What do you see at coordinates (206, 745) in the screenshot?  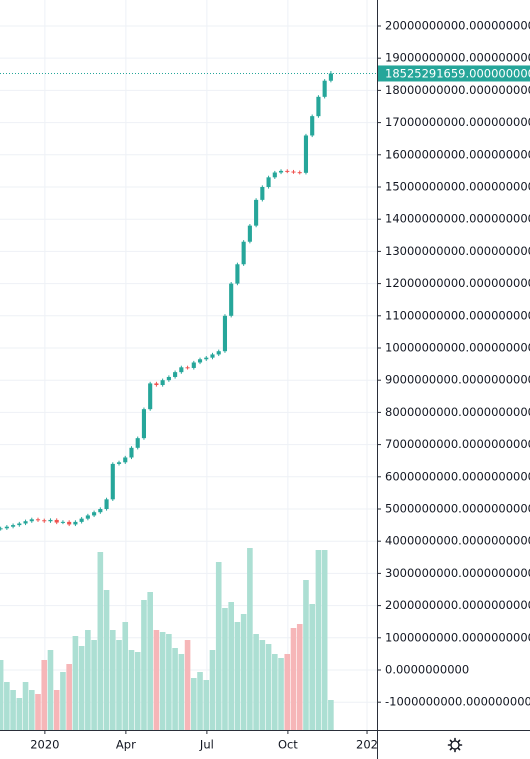 I see `x-tick-label: Jul` at bounding box center [206, 745].